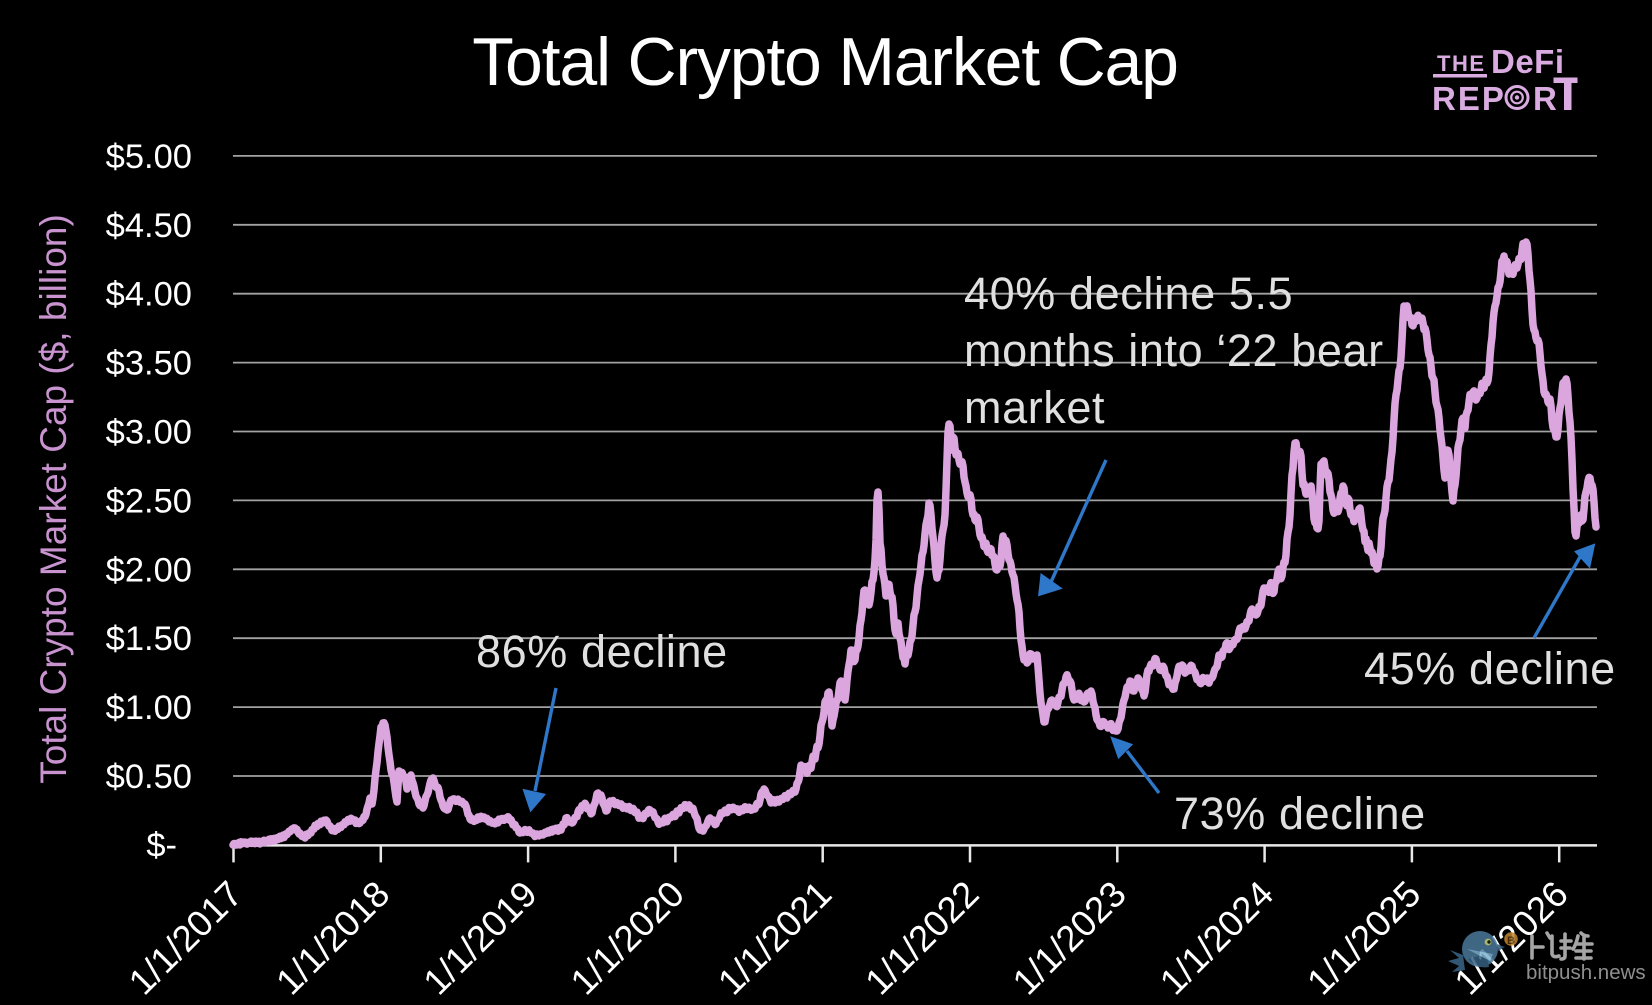 This screenshot has width=1652, height=1005. What do you see at coordinates (1586, 972) in the screenshot?
I see `svg-text: bitpush.news` at bounding box center [1586, 972].